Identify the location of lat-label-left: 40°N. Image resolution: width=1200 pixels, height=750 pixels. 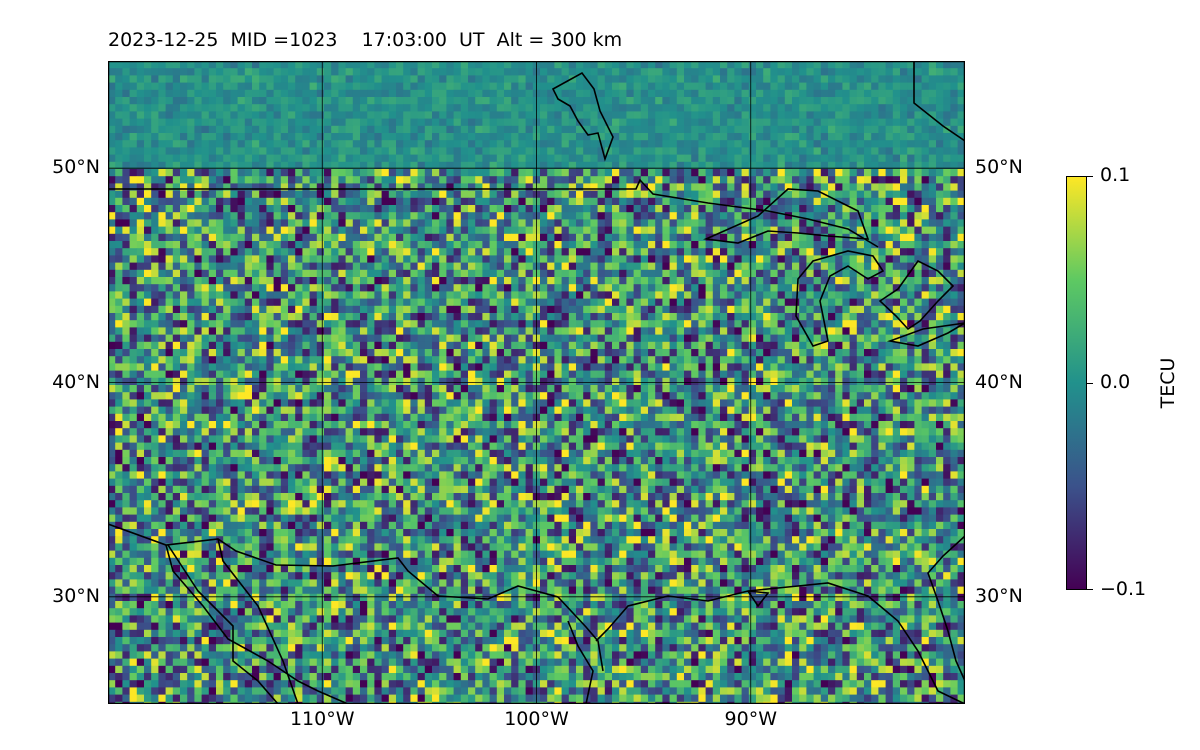
(76, 381).